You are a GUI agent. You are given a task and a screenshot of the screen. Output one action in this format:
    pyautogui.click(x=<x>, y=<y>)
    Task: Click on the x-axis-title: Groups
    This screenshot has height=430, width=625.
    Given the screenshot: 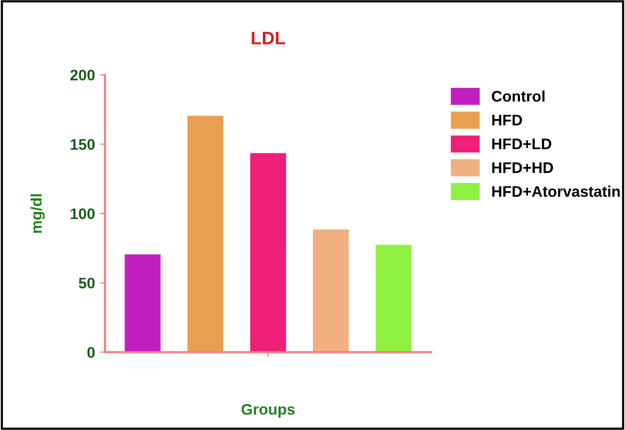 What is the action you would take?
    pyautogui.click(x=268, y=411)
    